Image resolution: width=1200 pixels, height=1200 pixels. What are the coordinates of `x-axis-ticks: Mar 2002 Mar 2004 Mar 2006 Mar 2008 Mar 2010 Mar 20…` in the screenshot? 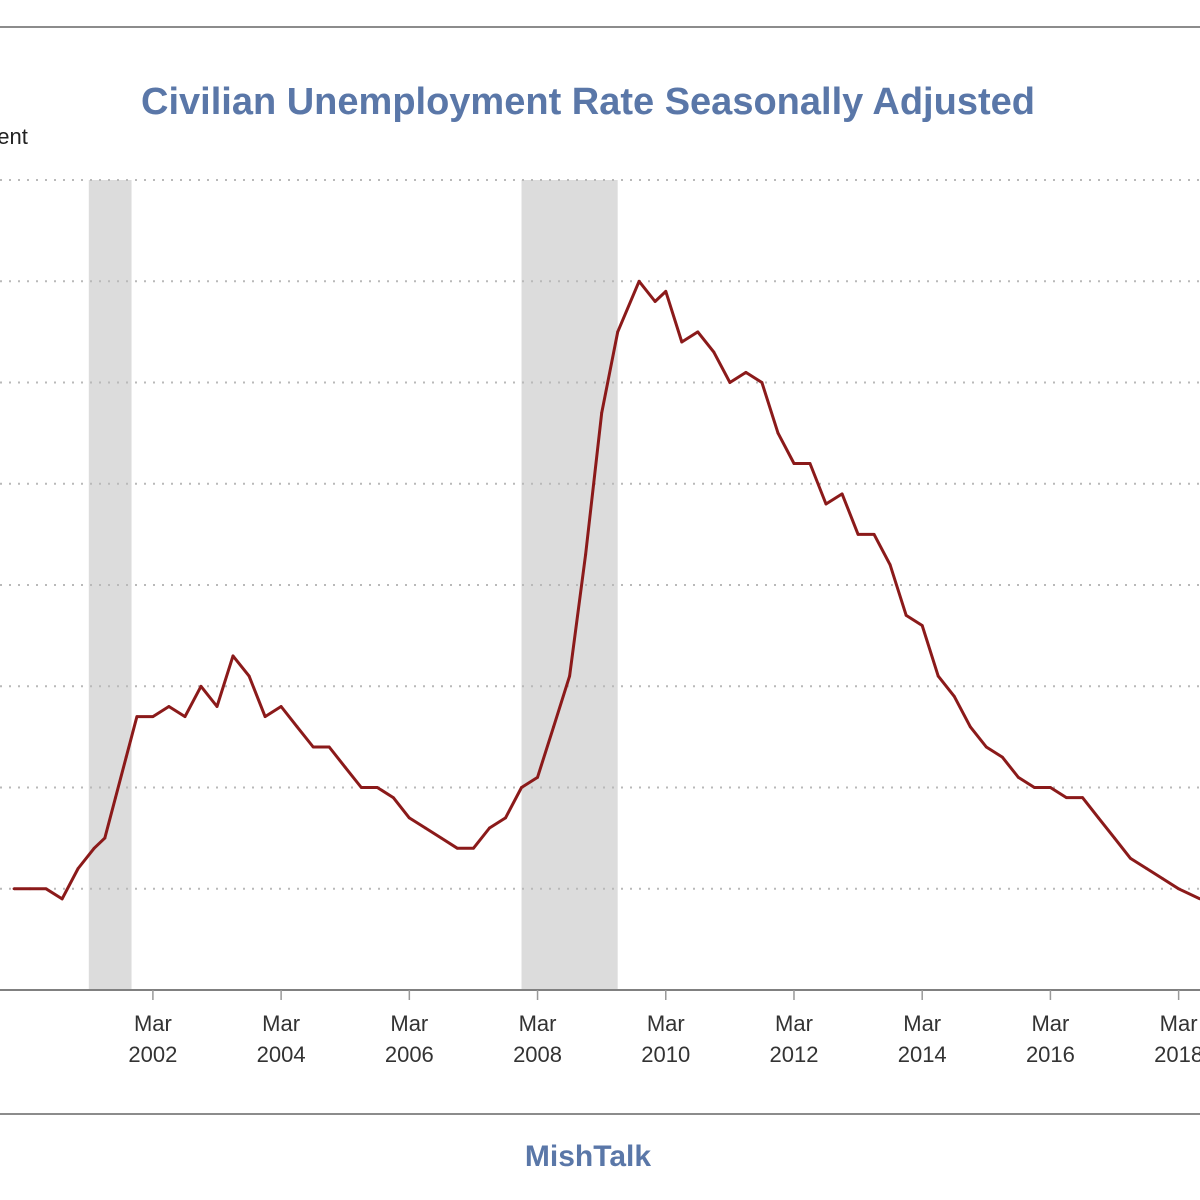 It's located at (664, 1028).